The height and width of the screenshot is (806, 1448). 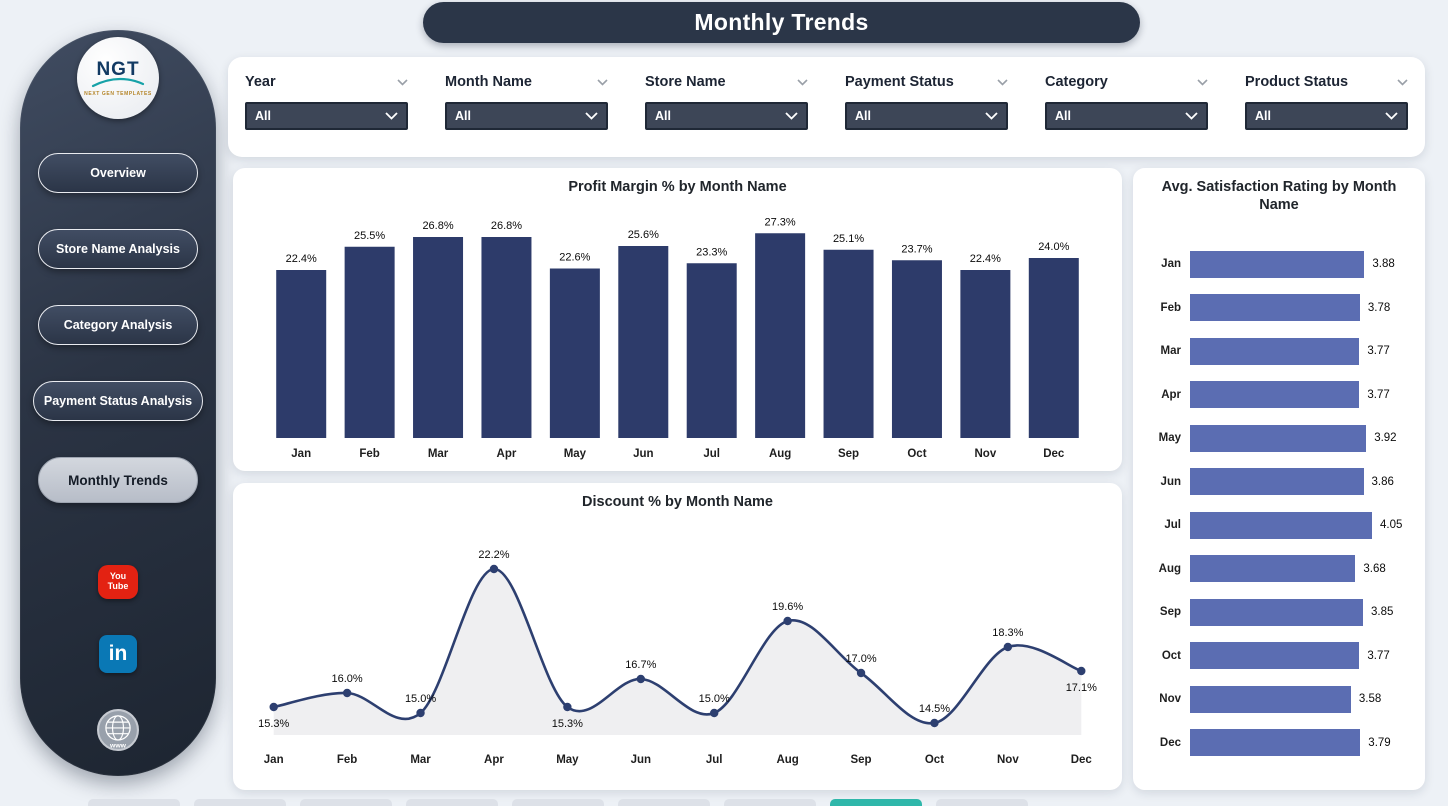 I want to click on sidebar-item-category-analysis: Category Analysis, so click(x=118, y=325).